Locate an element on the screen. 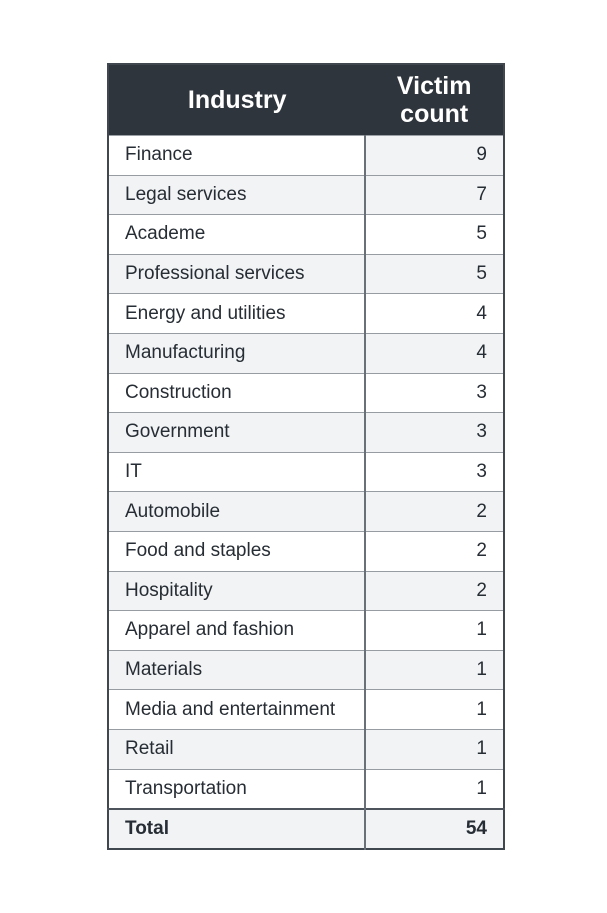 This screenshot has width=607, height=913. table-row: Food and staples 2 is located at coordinates (306, 551).